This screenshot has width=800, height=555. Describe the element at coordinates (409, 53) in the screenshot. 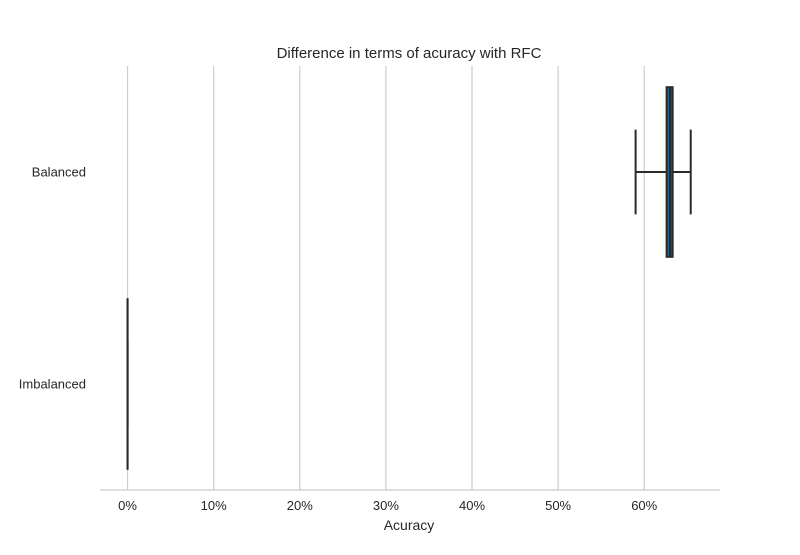

I see `chart-title: Difference in terms of acuracy with RFC` at that location.